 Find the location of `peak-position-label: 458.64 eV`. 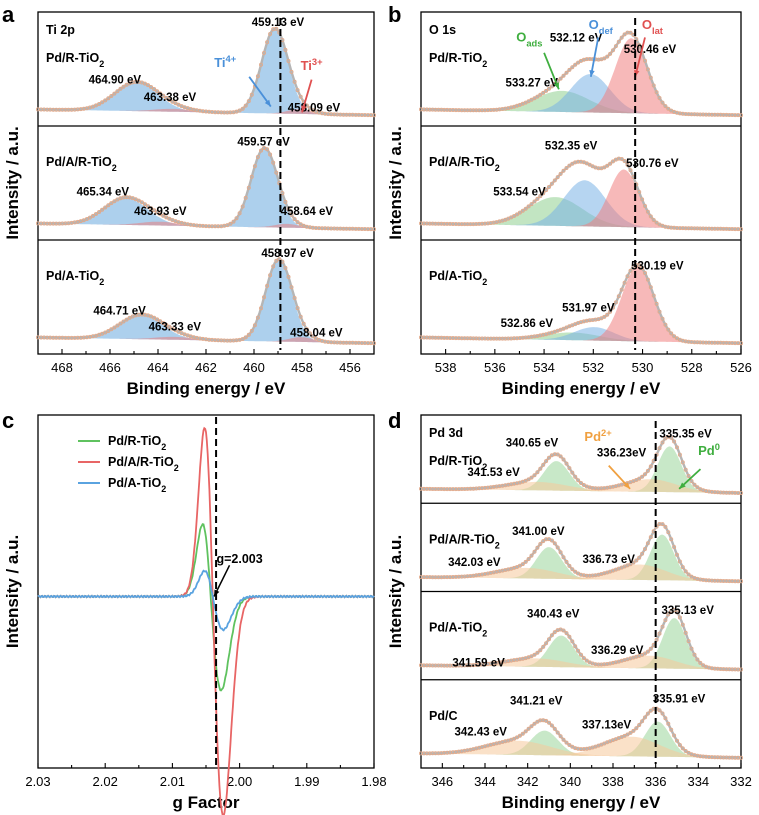

peak-position-label: 458.64 eV is located at coordinates (307, 212).